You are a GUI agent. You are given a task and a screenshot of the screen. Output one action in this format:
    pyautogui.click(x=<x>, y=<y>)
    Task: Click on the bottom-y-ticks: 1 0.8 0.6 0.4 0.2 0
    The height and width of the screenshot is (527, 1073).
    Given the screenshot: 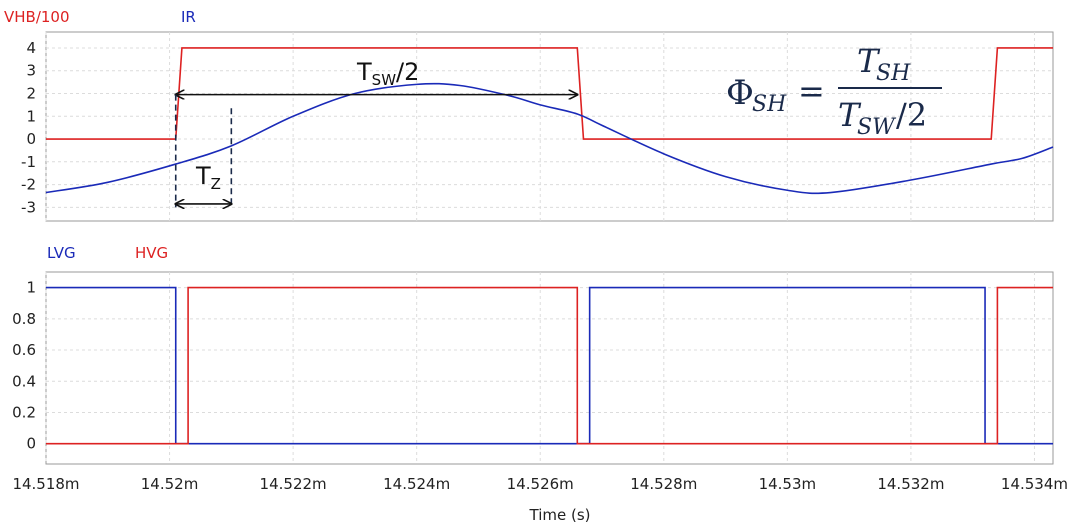 What is the action you would take?
    pyautogui.click(x=24, y=366)
    